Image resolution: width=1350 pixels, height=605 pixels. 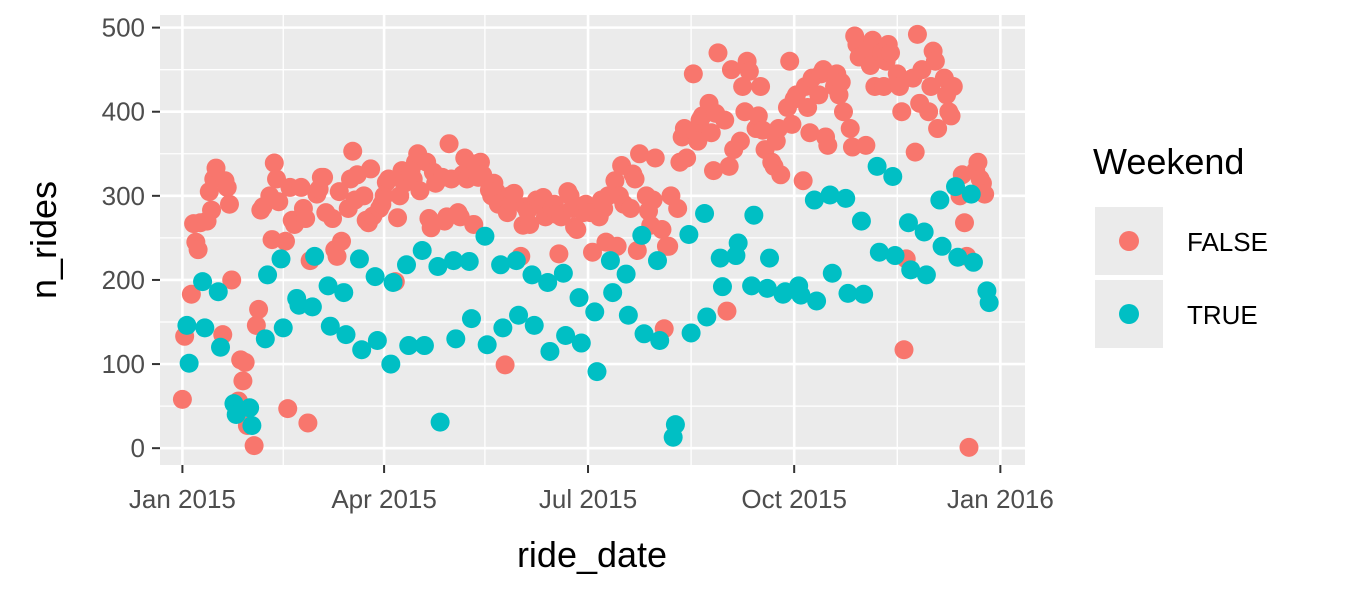 What do you see at coordinates (1180, 244) in the screenshot?
I see `legend: Weekend FALSE TRUE` at bounding box center [1180, 244].